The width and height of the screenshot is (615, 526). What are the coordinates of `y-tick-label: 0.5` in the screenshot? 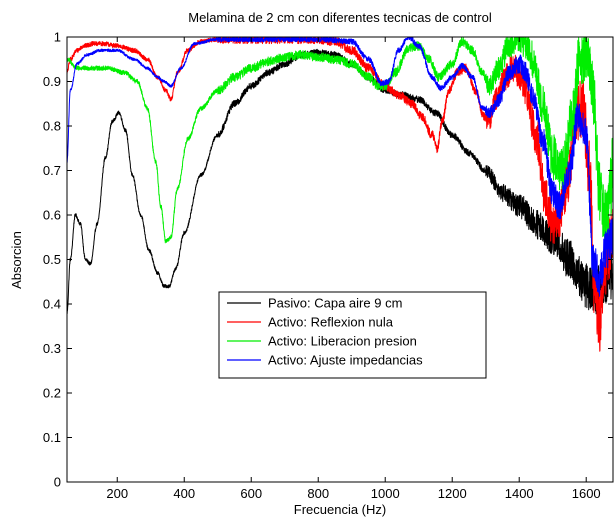 It's located at (52, 259).